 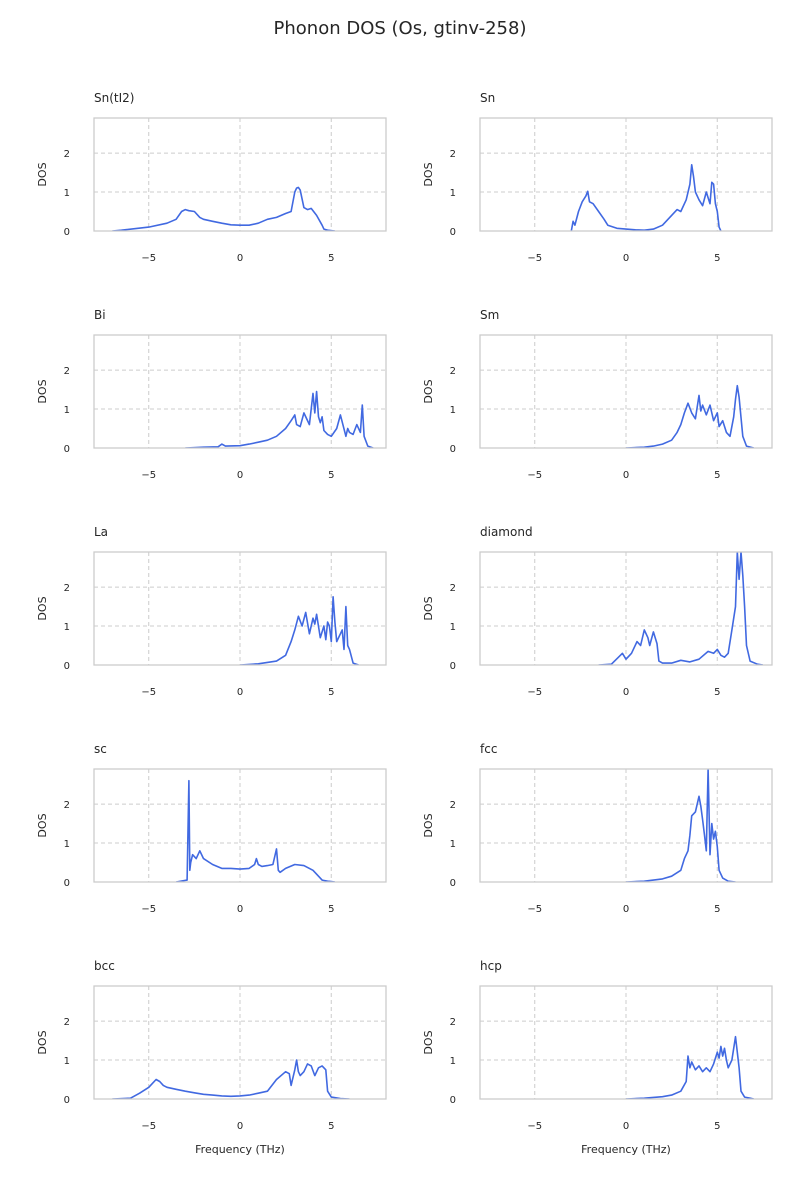 I want to click on subplot-8: fcc −5 0 5 0 1 2 DOS, so click(x=597, y=828).